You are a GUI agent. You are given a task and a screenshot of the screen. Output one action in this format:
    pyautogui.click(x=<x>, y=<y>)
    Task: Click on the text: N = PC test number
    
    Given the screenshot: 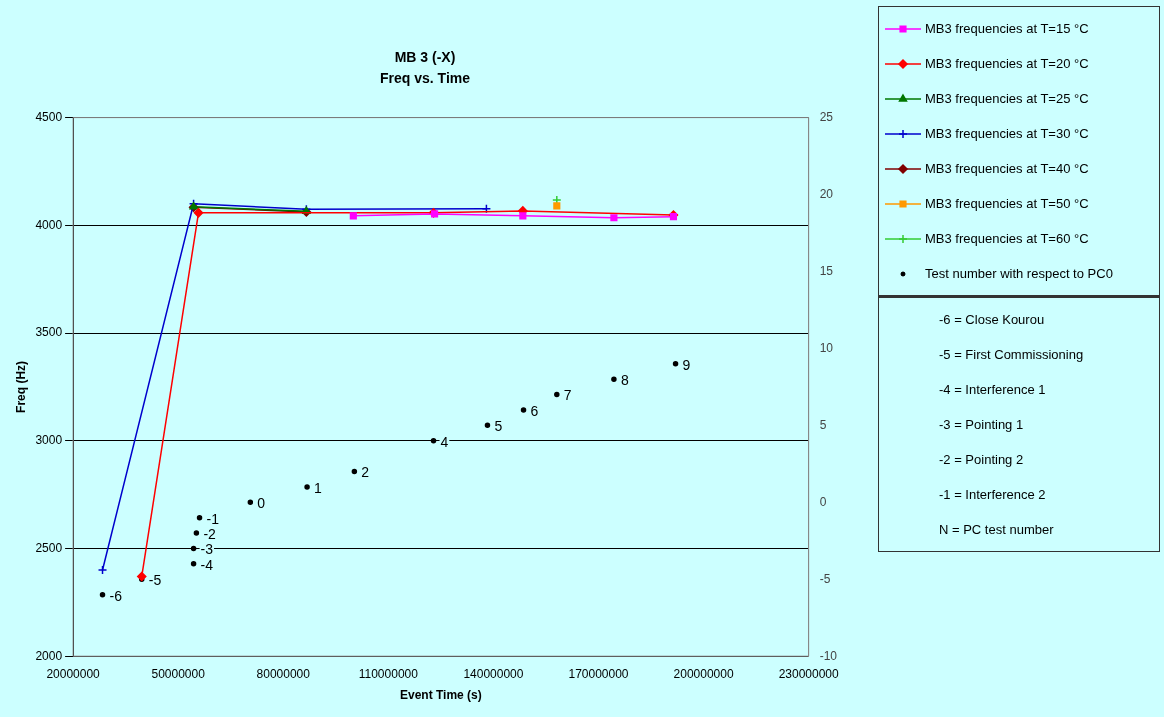 What is the action you would take?
    pyautogui.click(x=996, y=530)
    